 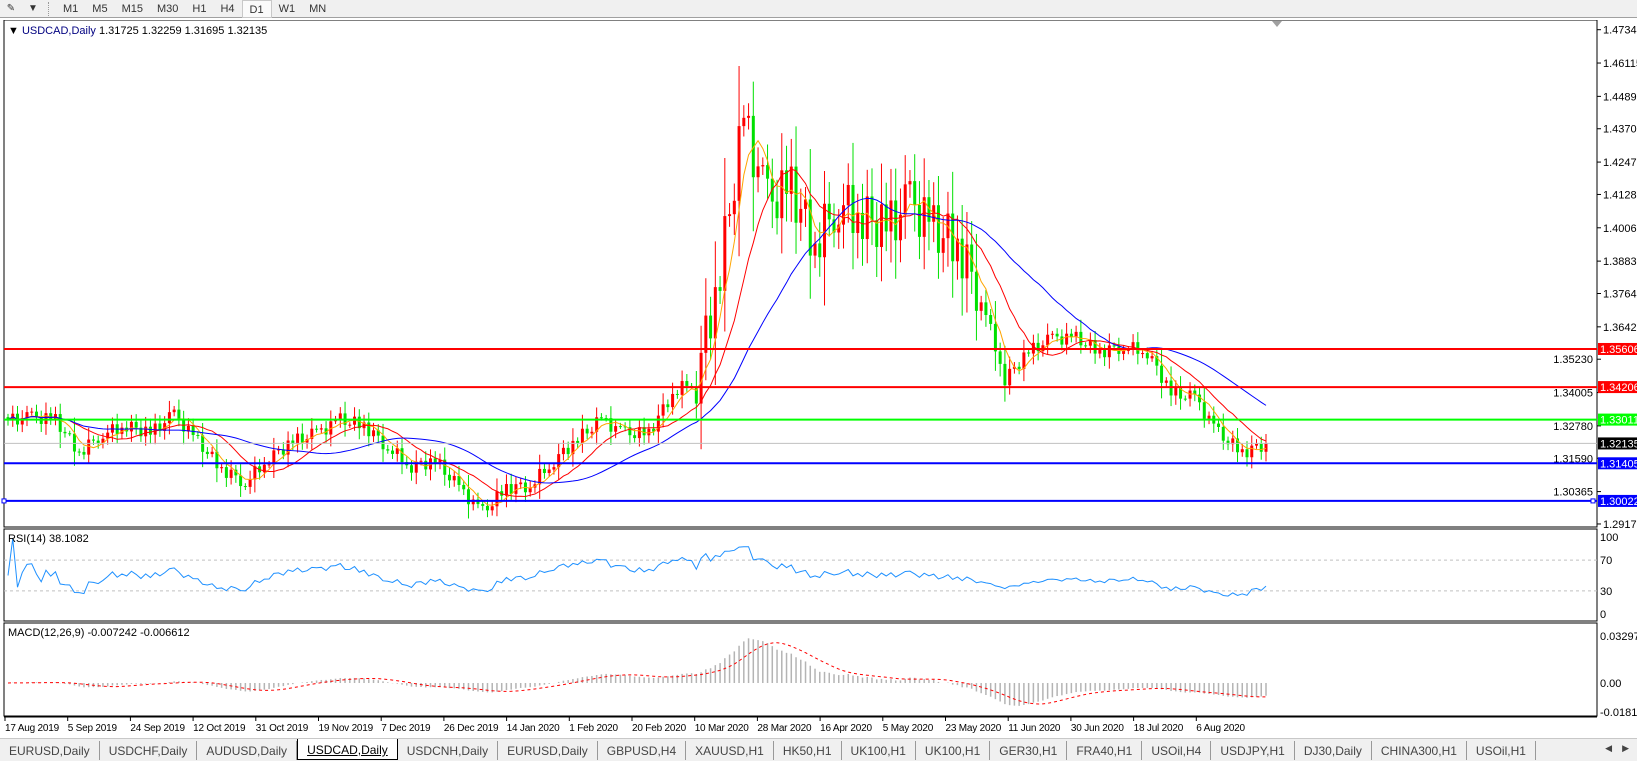 I want to click on price-label: 1.35606, so click(x=1618, y=350).